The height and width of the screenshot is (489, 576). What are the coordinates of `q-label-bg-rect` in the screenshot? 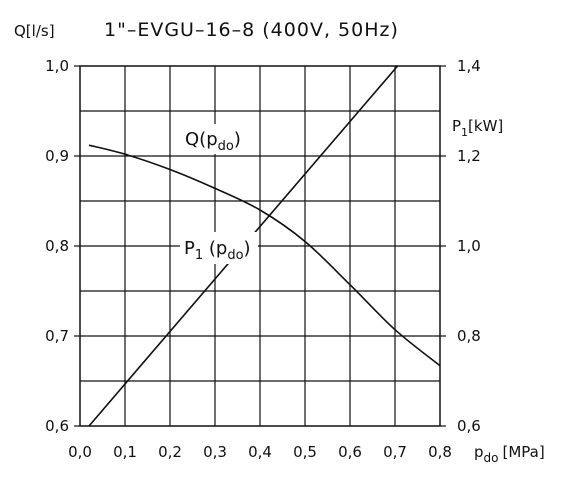 It's located at (216, 139).